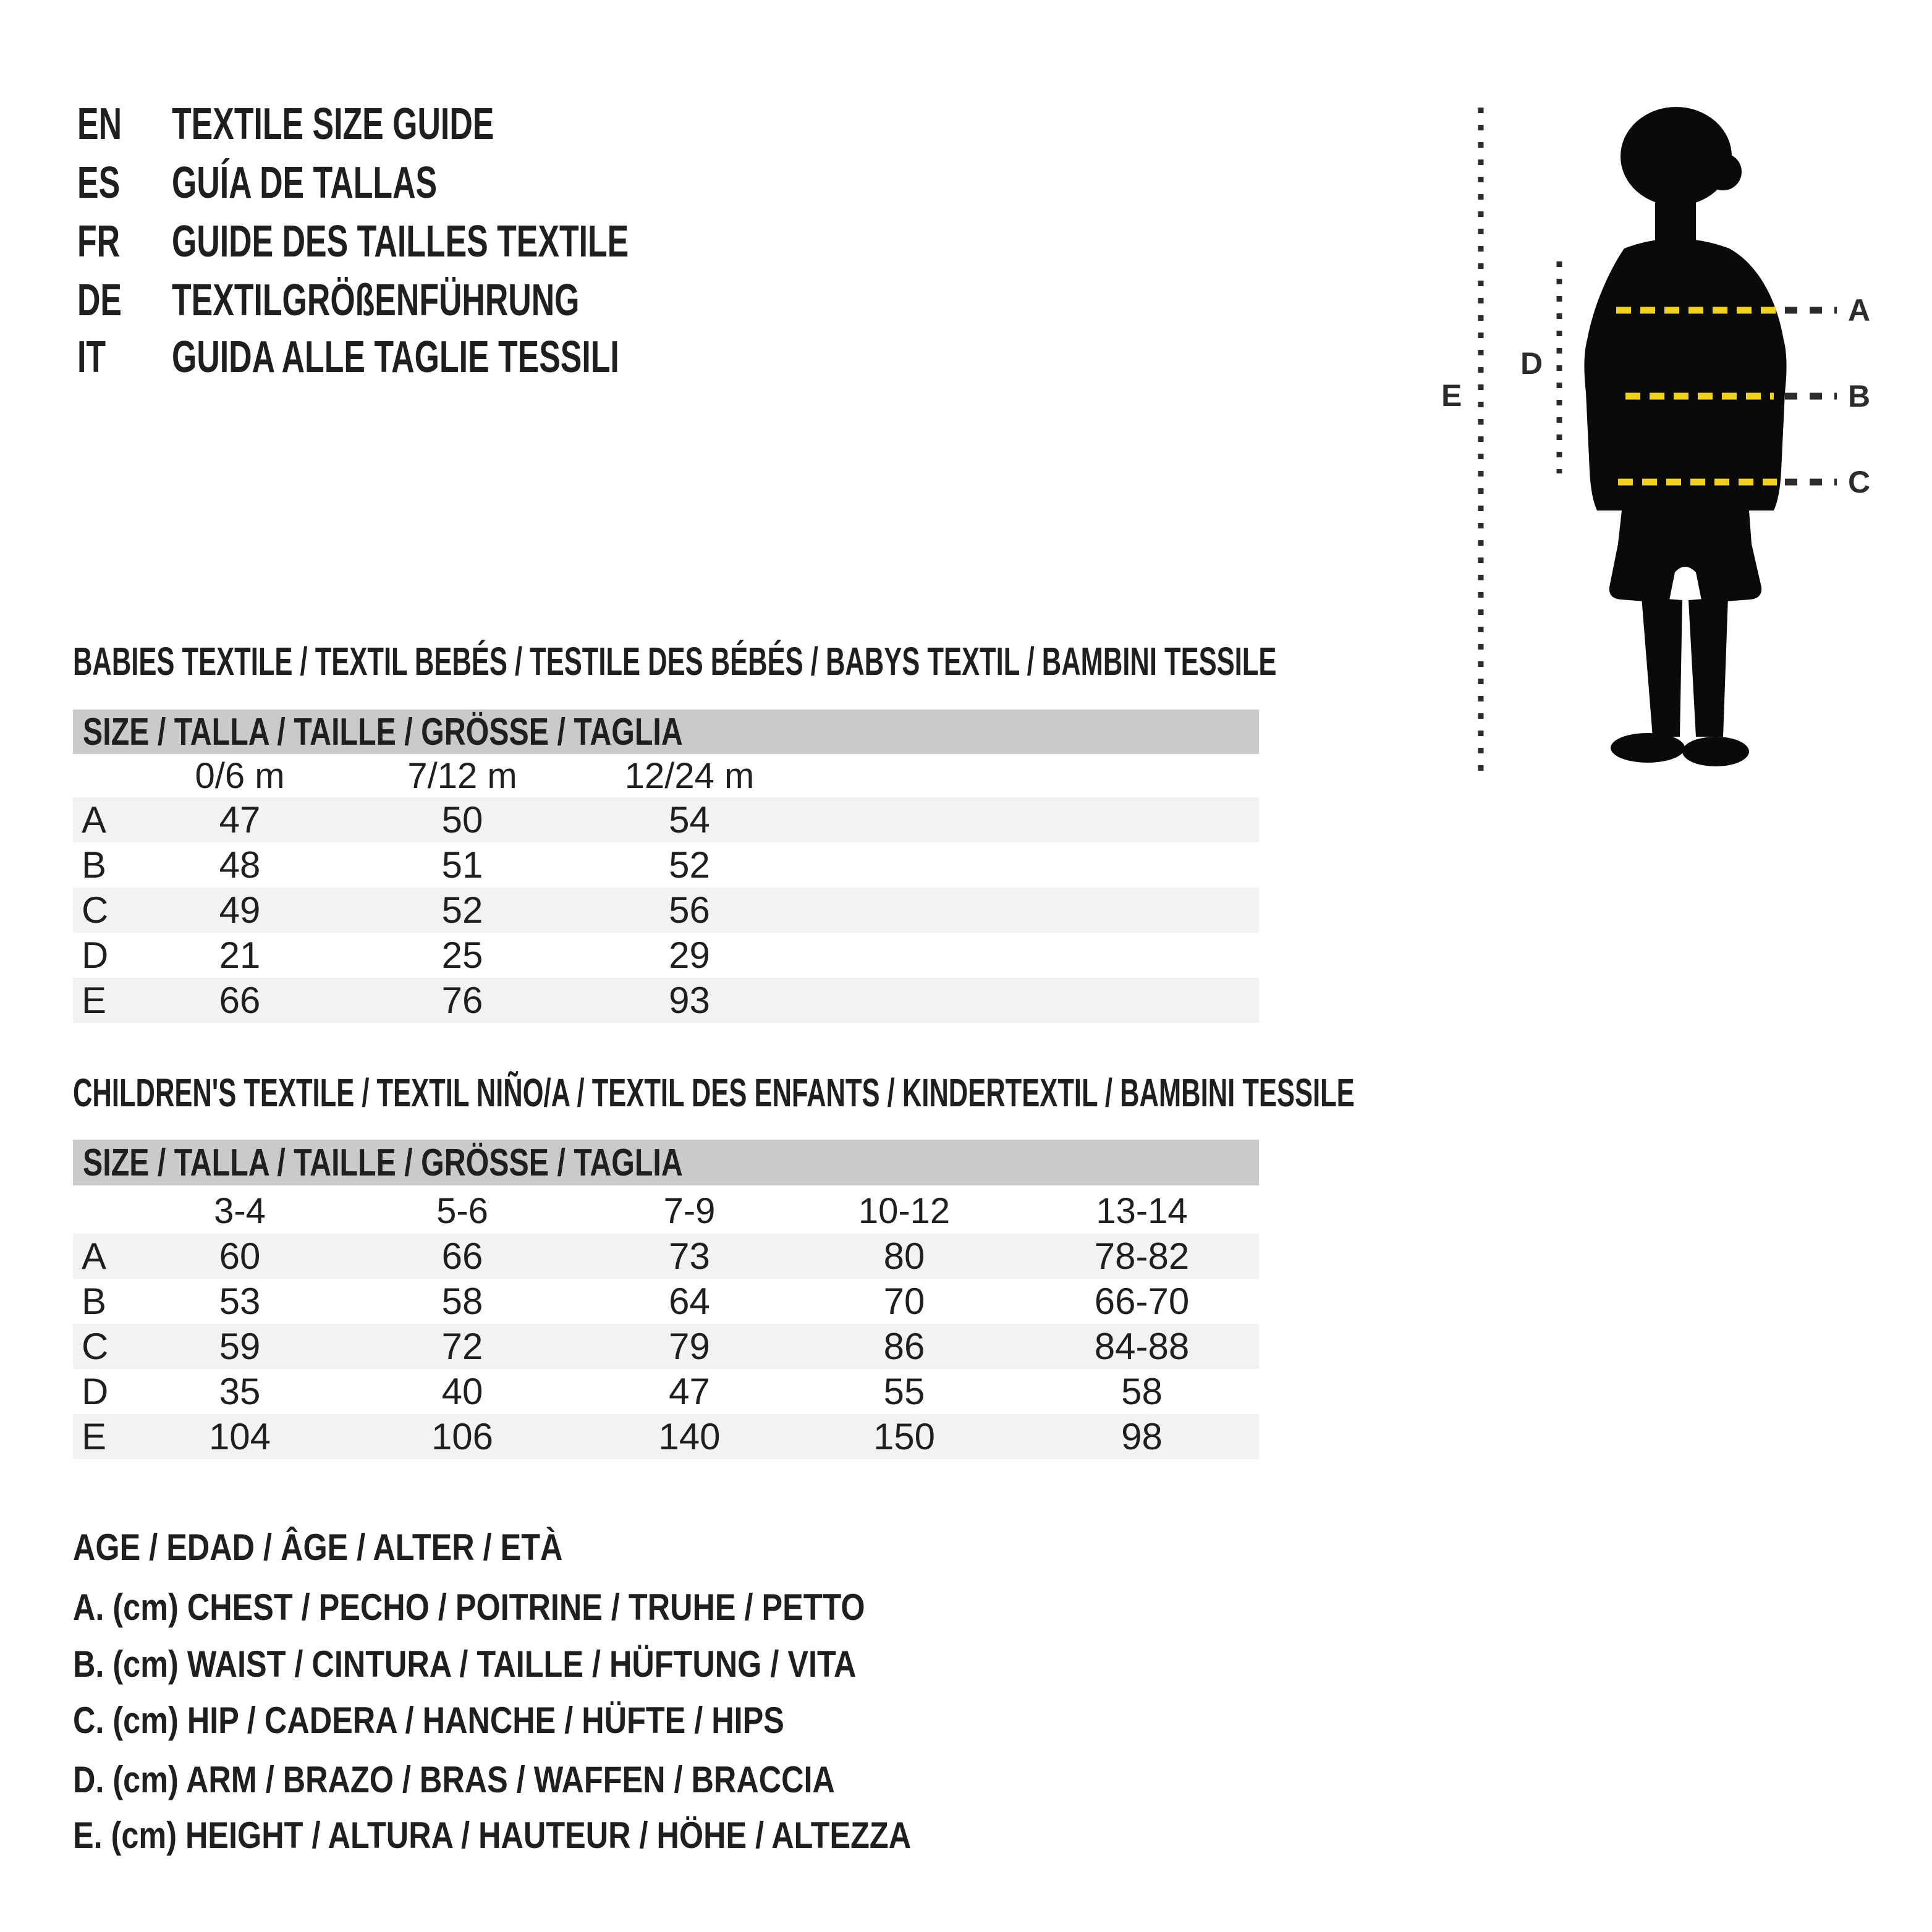 This screenshot has width=1932, height=1932. Describe the element at coordinates (305, 183) in the screenshot. I see `lang-title-es: GUÍA DE TALLAS` at that location.